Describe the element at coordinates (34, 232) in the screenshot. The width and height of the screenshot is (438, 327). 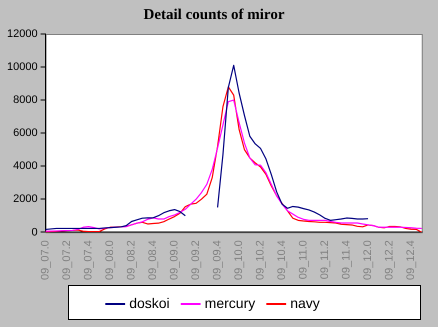
I see `y-tick-label: 0` at that location.